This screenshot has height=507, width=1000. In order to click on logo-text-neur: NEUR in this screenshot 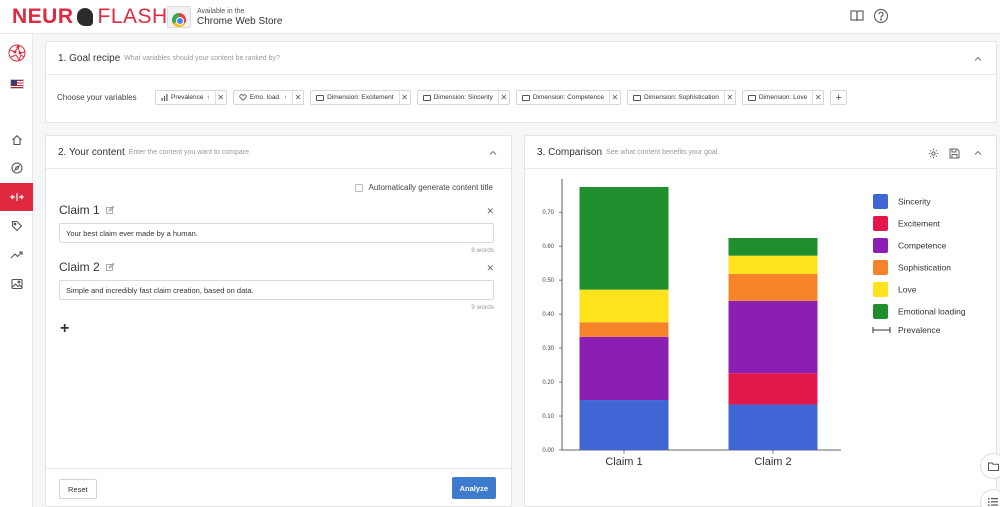, I will do `click(43, 16)`.